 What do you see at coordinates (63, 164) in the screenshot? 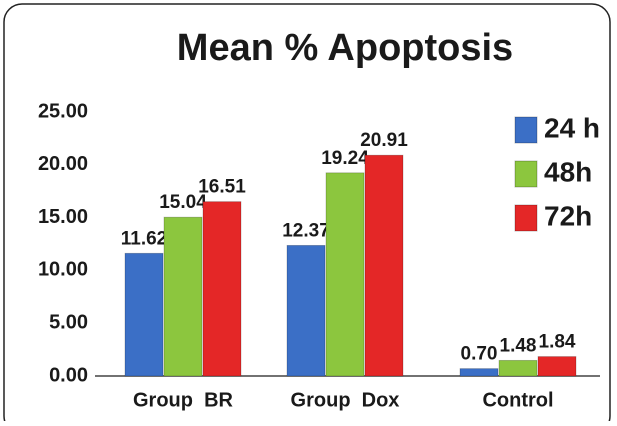
I see `y-tick-label: 20.00` at bounding box center [63, 164].